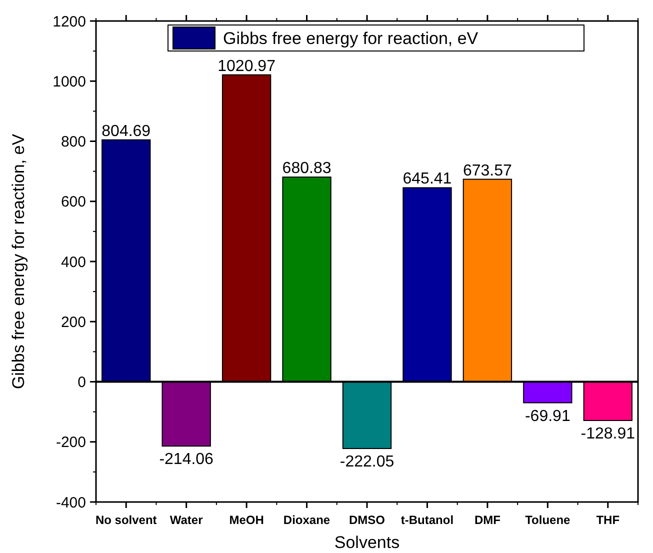  Describe the element at coordinates (367, 462) in the screenshot. I see `data-label: -222.05` at that location.